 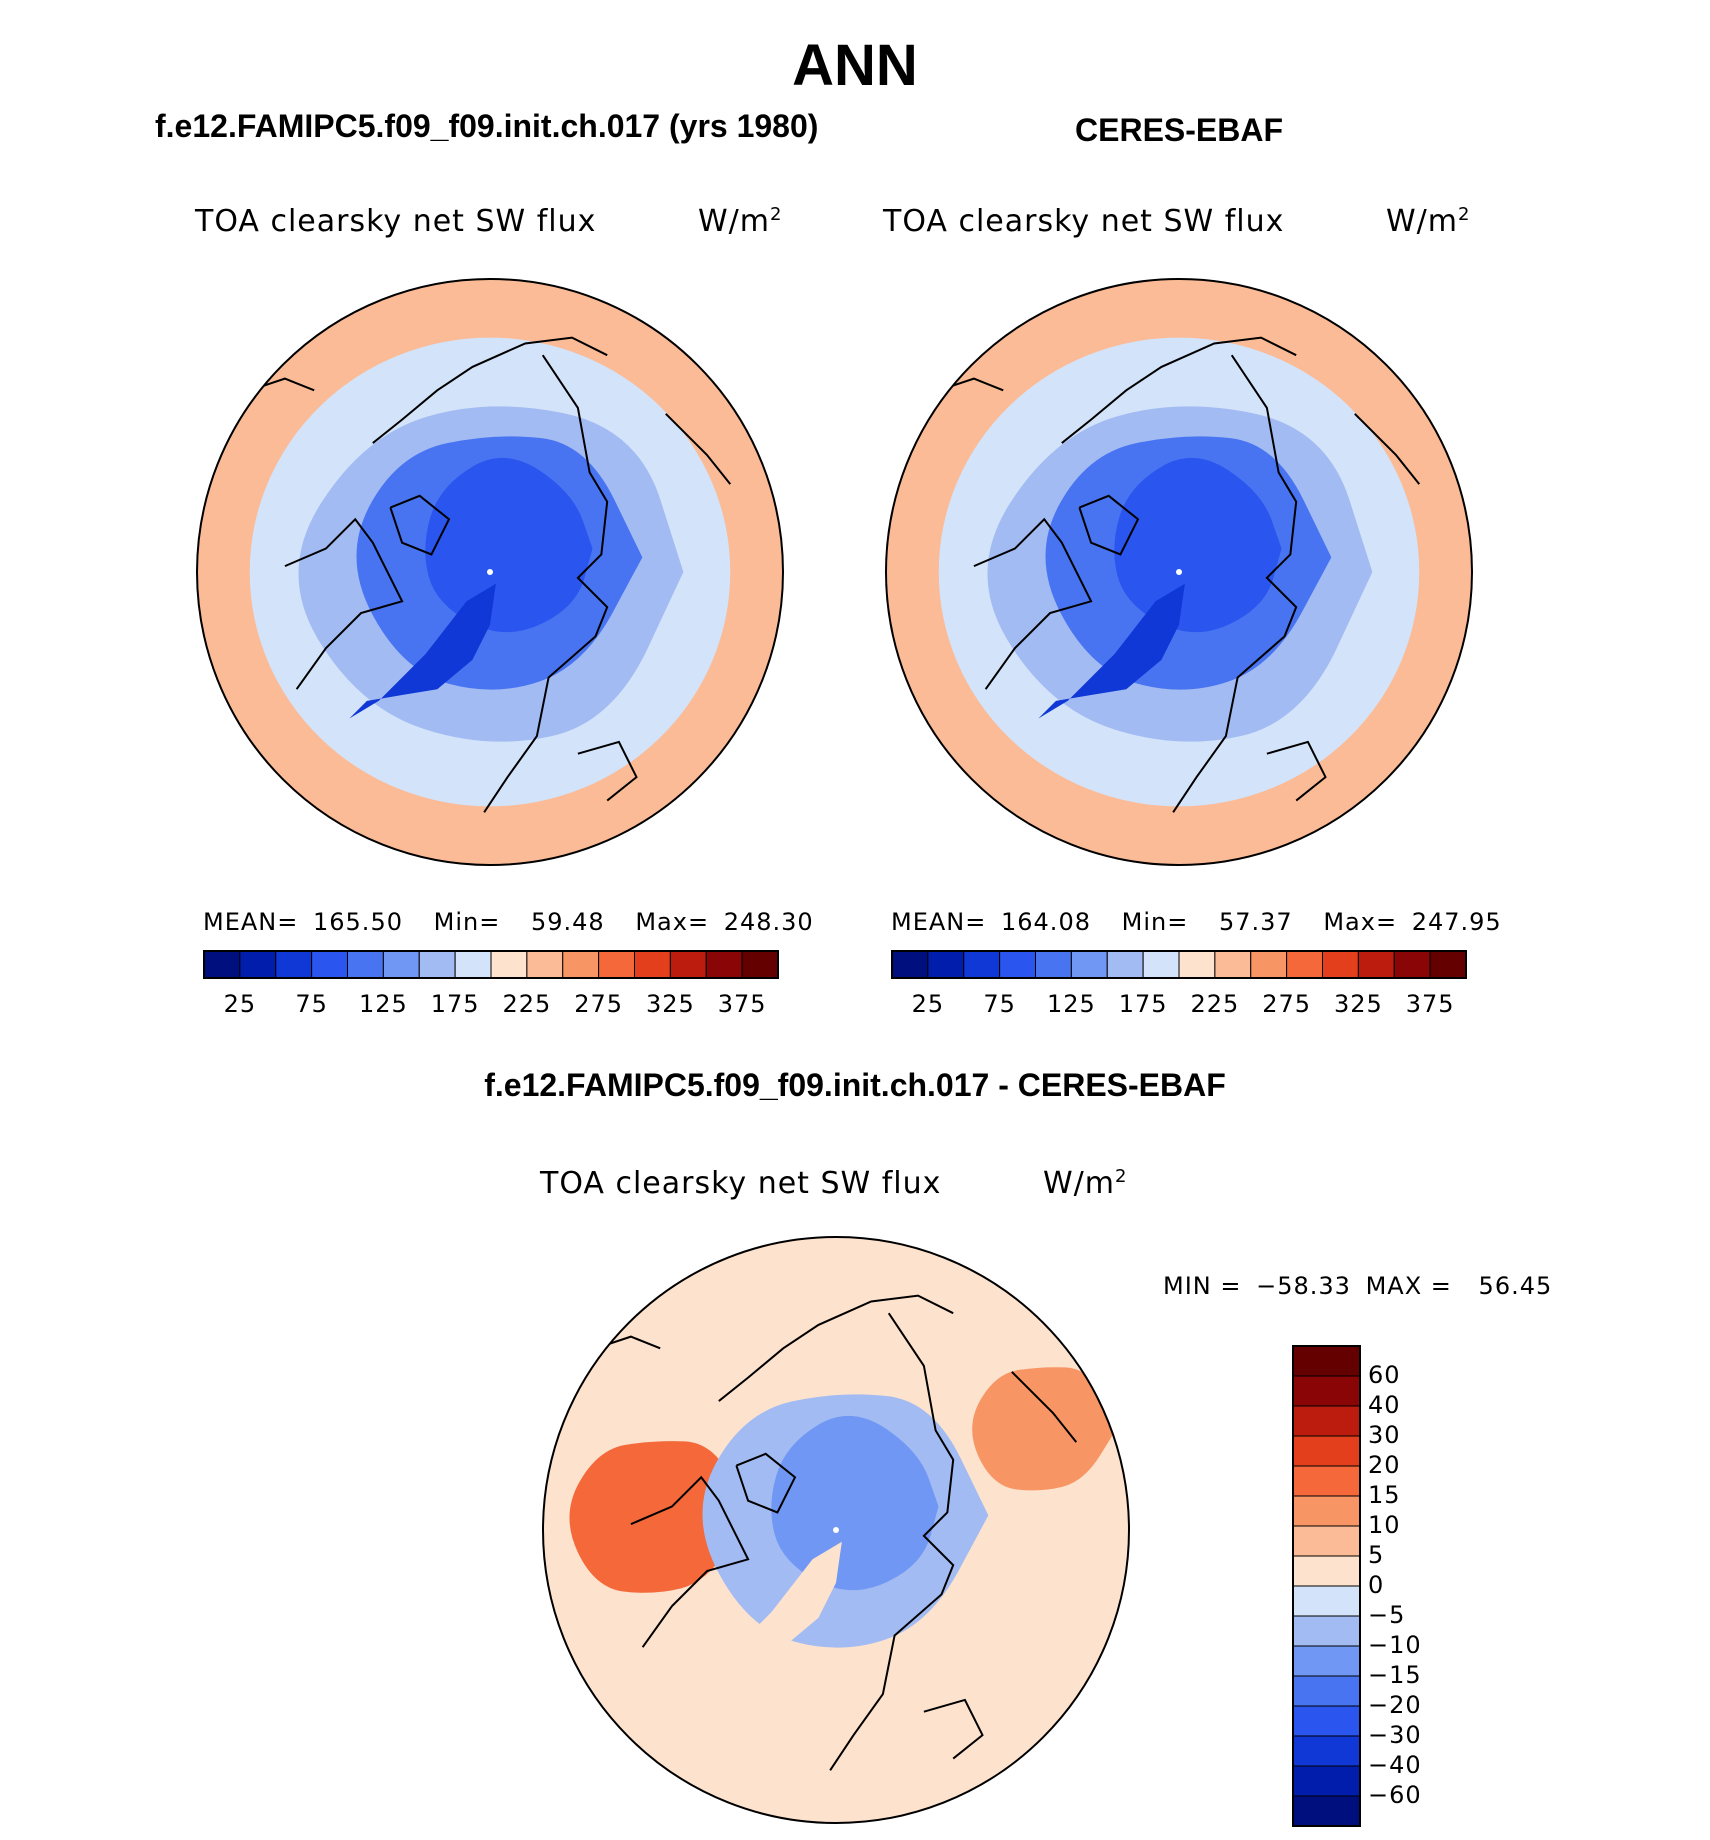 What do you see at coordinates (1287, 1004) in the screenshot?
I see `right-cbar-tick-label: 275` at bounding box center [1287, 1004].